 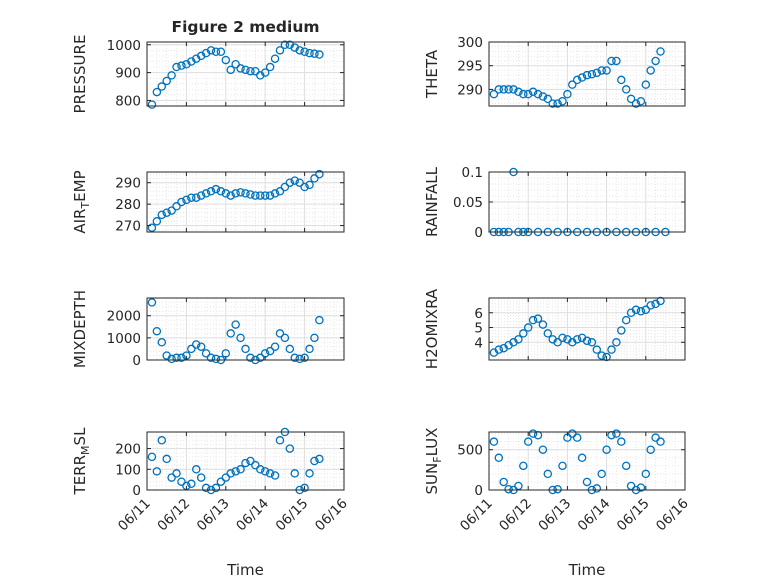 I want to click on x-tick-label: 06/11, so click(x=476, y=515).